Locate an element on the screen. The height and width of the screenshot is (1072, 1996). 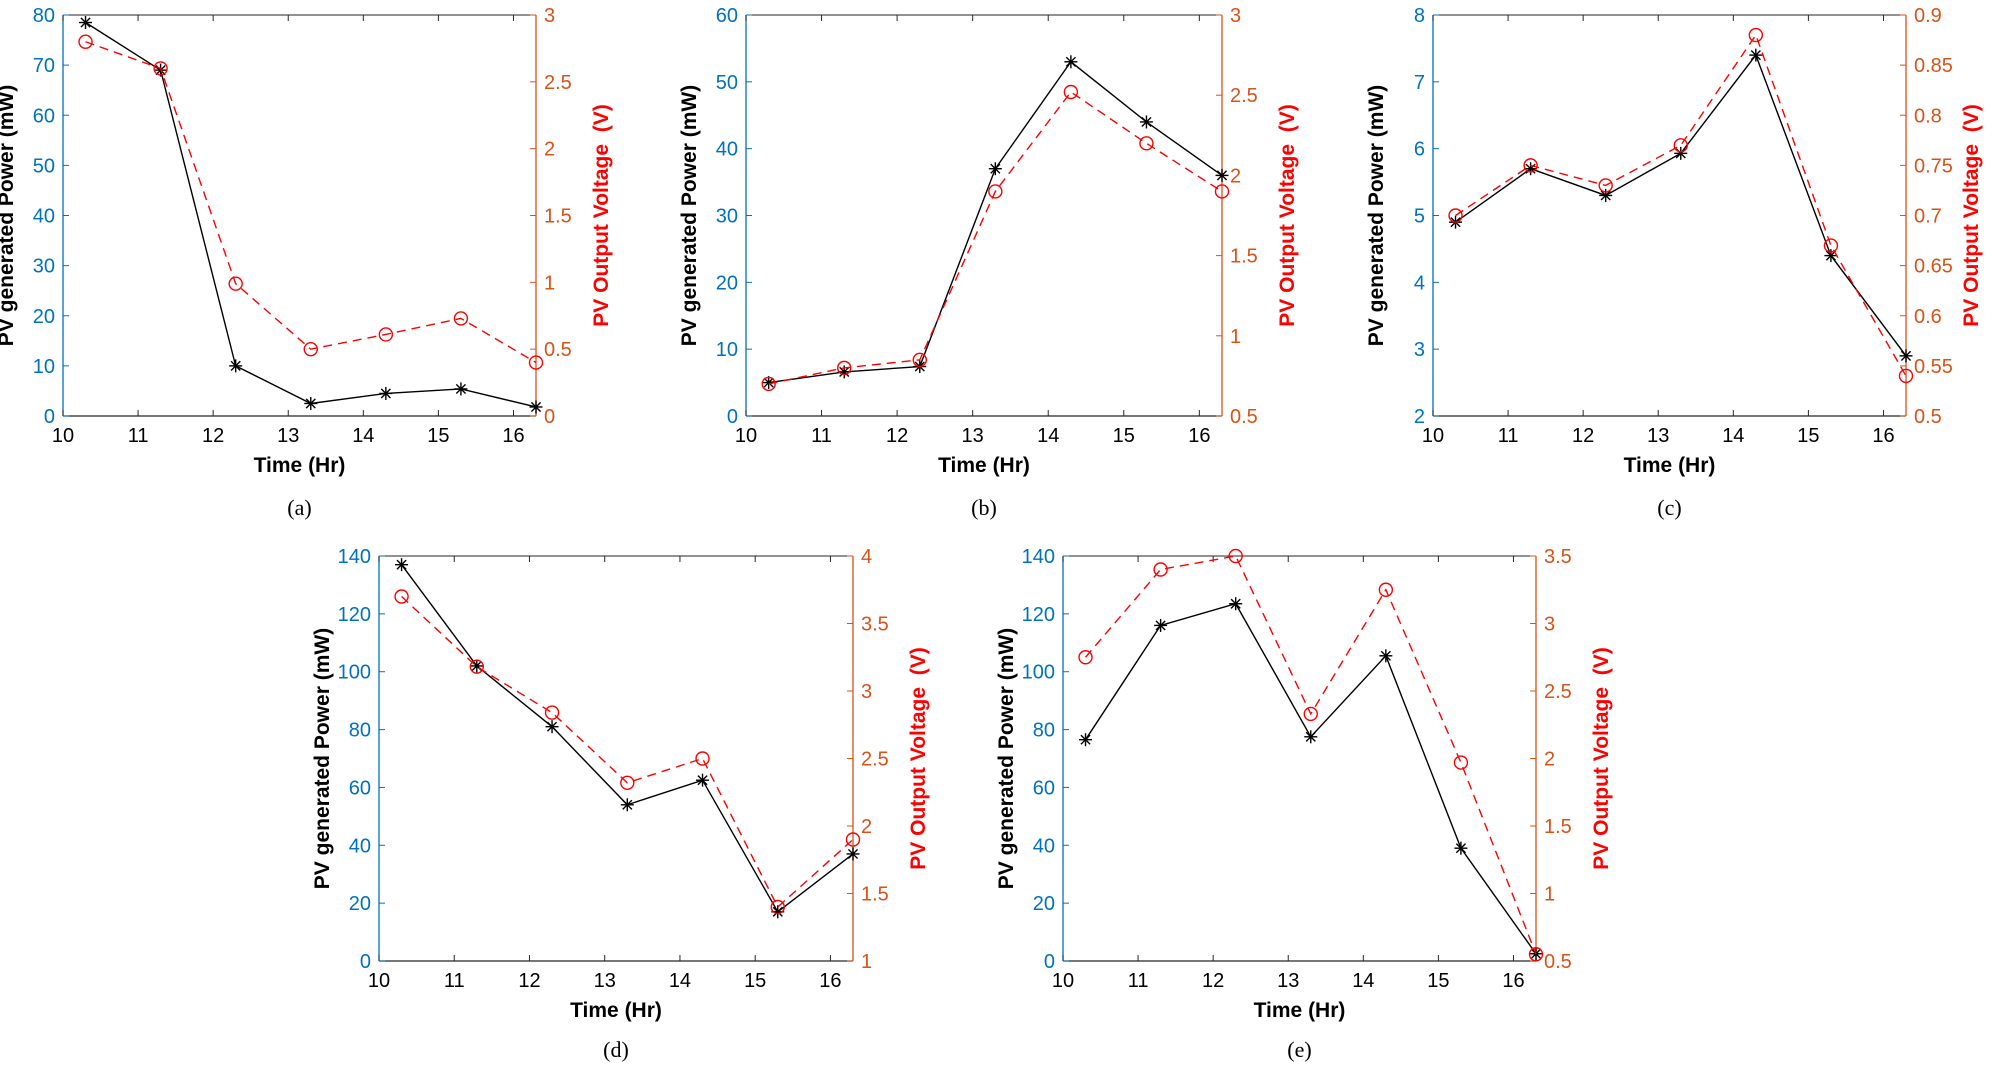
right-tick-label: 0.65 is located at coordinates (1933, 267).